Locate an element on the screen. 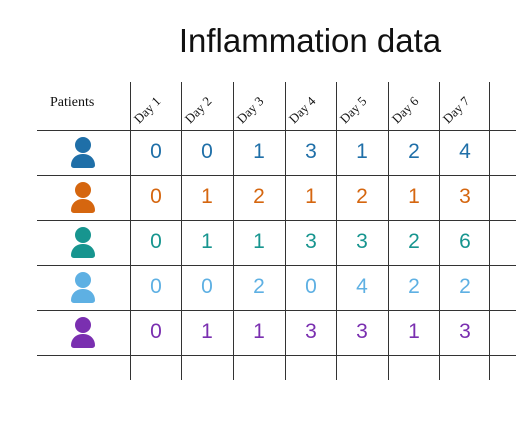  table-cell: 6 is located at coordinates (465, 241).